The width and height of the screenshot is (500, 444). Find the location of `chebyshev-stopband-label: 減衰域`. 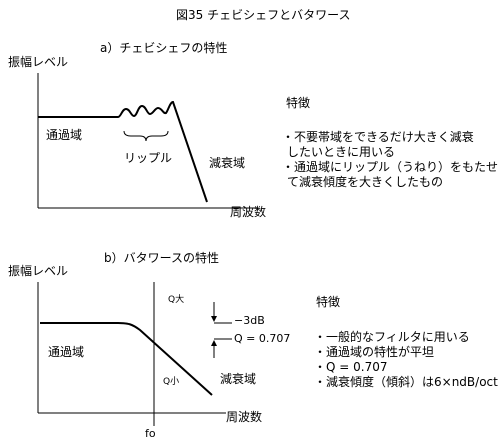

chebyshev-stopband-label: 減衰域 is located at coordinates (227, 163).